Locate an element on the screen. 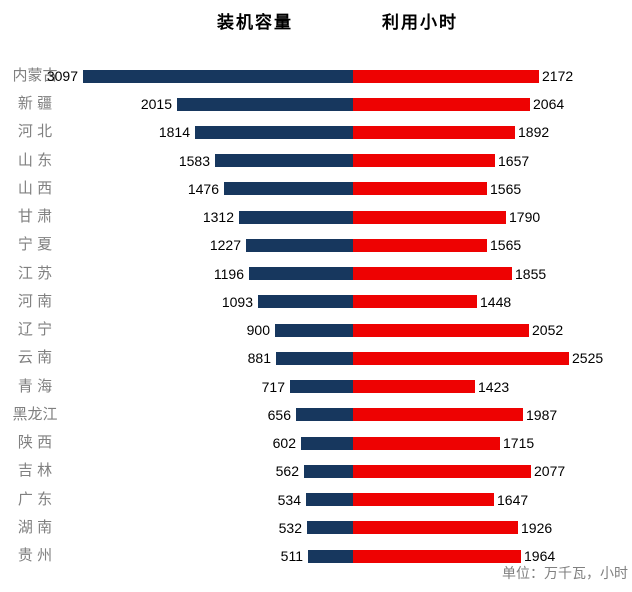 This screenshot has height=592, width=632. category-label: 河 南 is located at coordinates (35, 301).